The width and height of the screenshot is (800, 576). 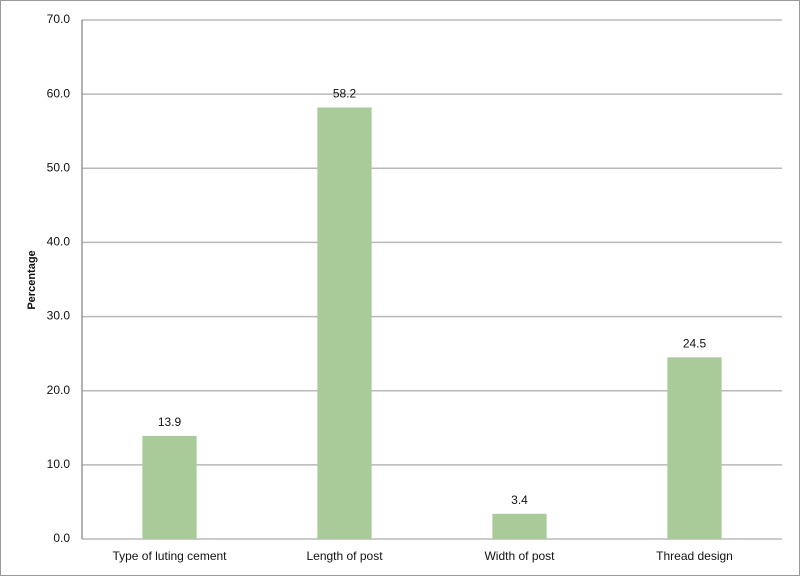 I want to click on value-label: 58.2, so click(x=345, y=94).